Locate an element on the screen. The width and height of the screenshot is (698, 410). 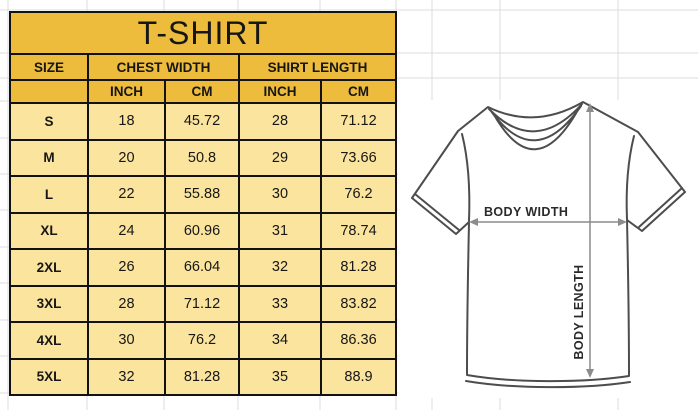
value-cell: 50.8 is located at coordinates (202, 157).